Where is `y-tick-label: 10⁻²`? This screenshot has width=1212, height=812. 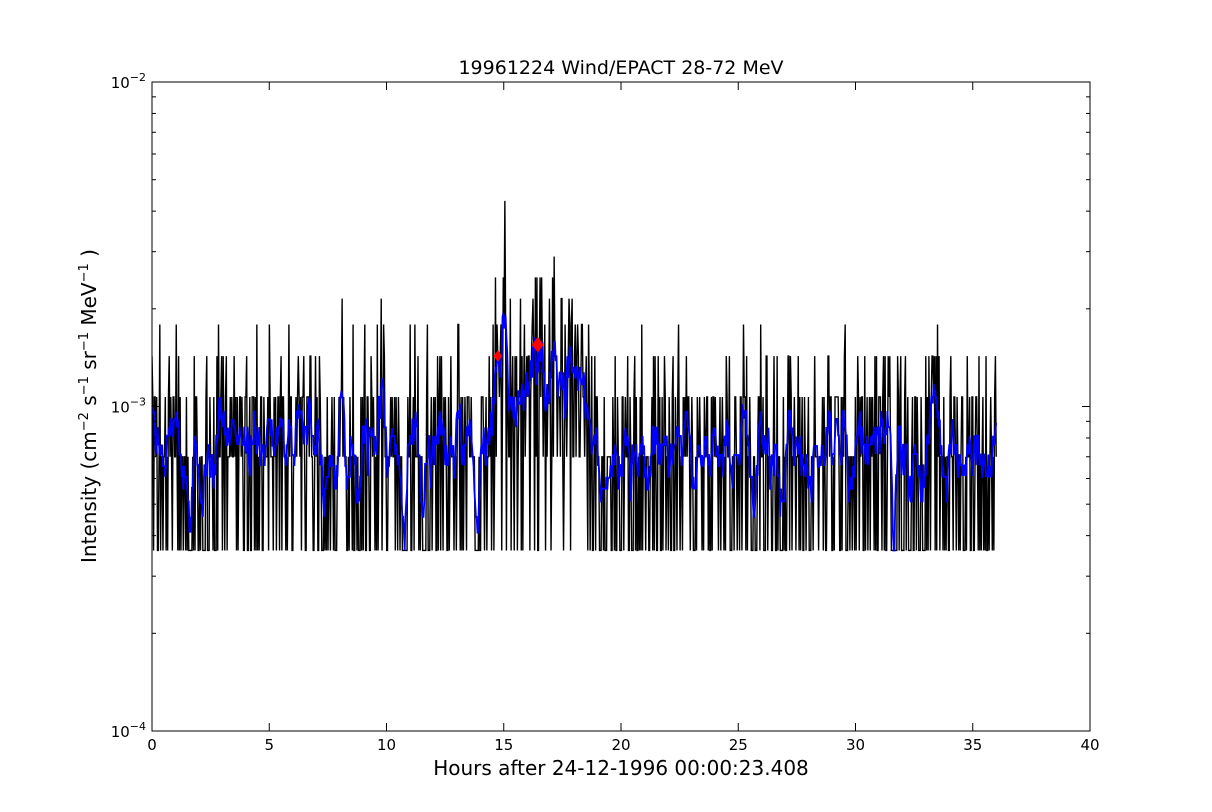
y-tick-label: 10⁻² is located at coordinates (128, 81).